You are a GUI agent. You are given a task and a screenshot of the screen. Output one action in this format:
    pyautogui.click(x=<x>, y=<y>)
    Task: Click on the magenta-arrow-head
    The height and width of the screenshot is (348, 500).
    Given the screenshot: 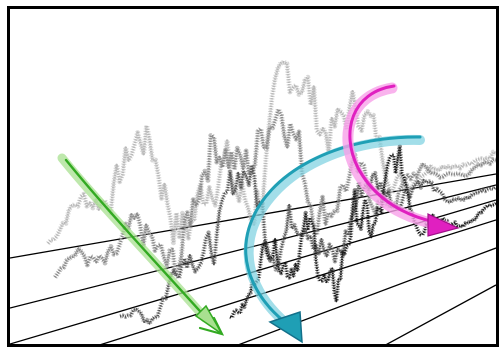 What is the action you would take?
    pyautogui.click(x=443, y=225)
    